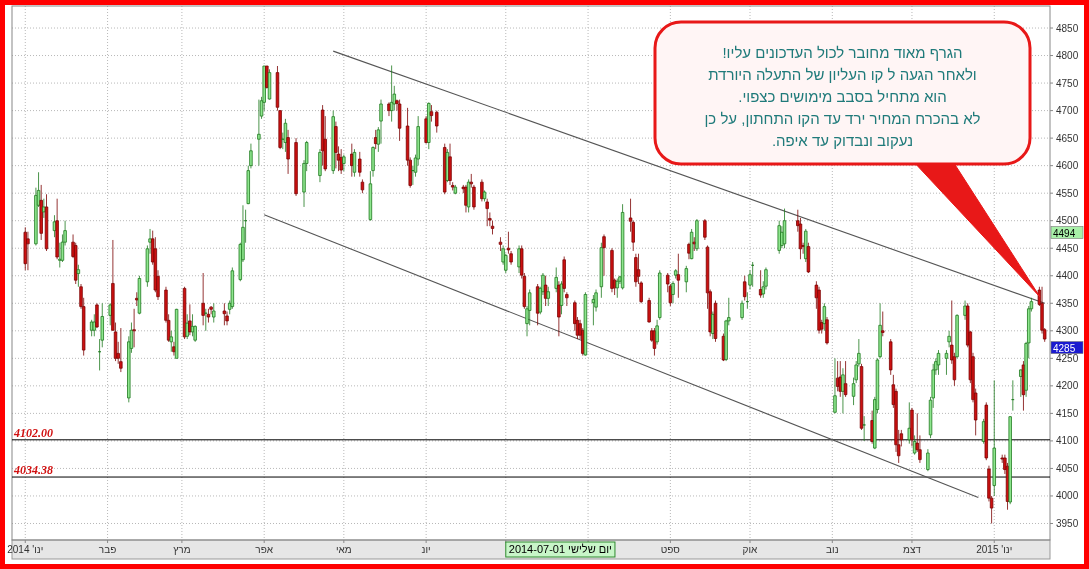  Describe the element at coordinates (1067, 496) in the screenshot. I see `y-tick-label: 4000` at that location.